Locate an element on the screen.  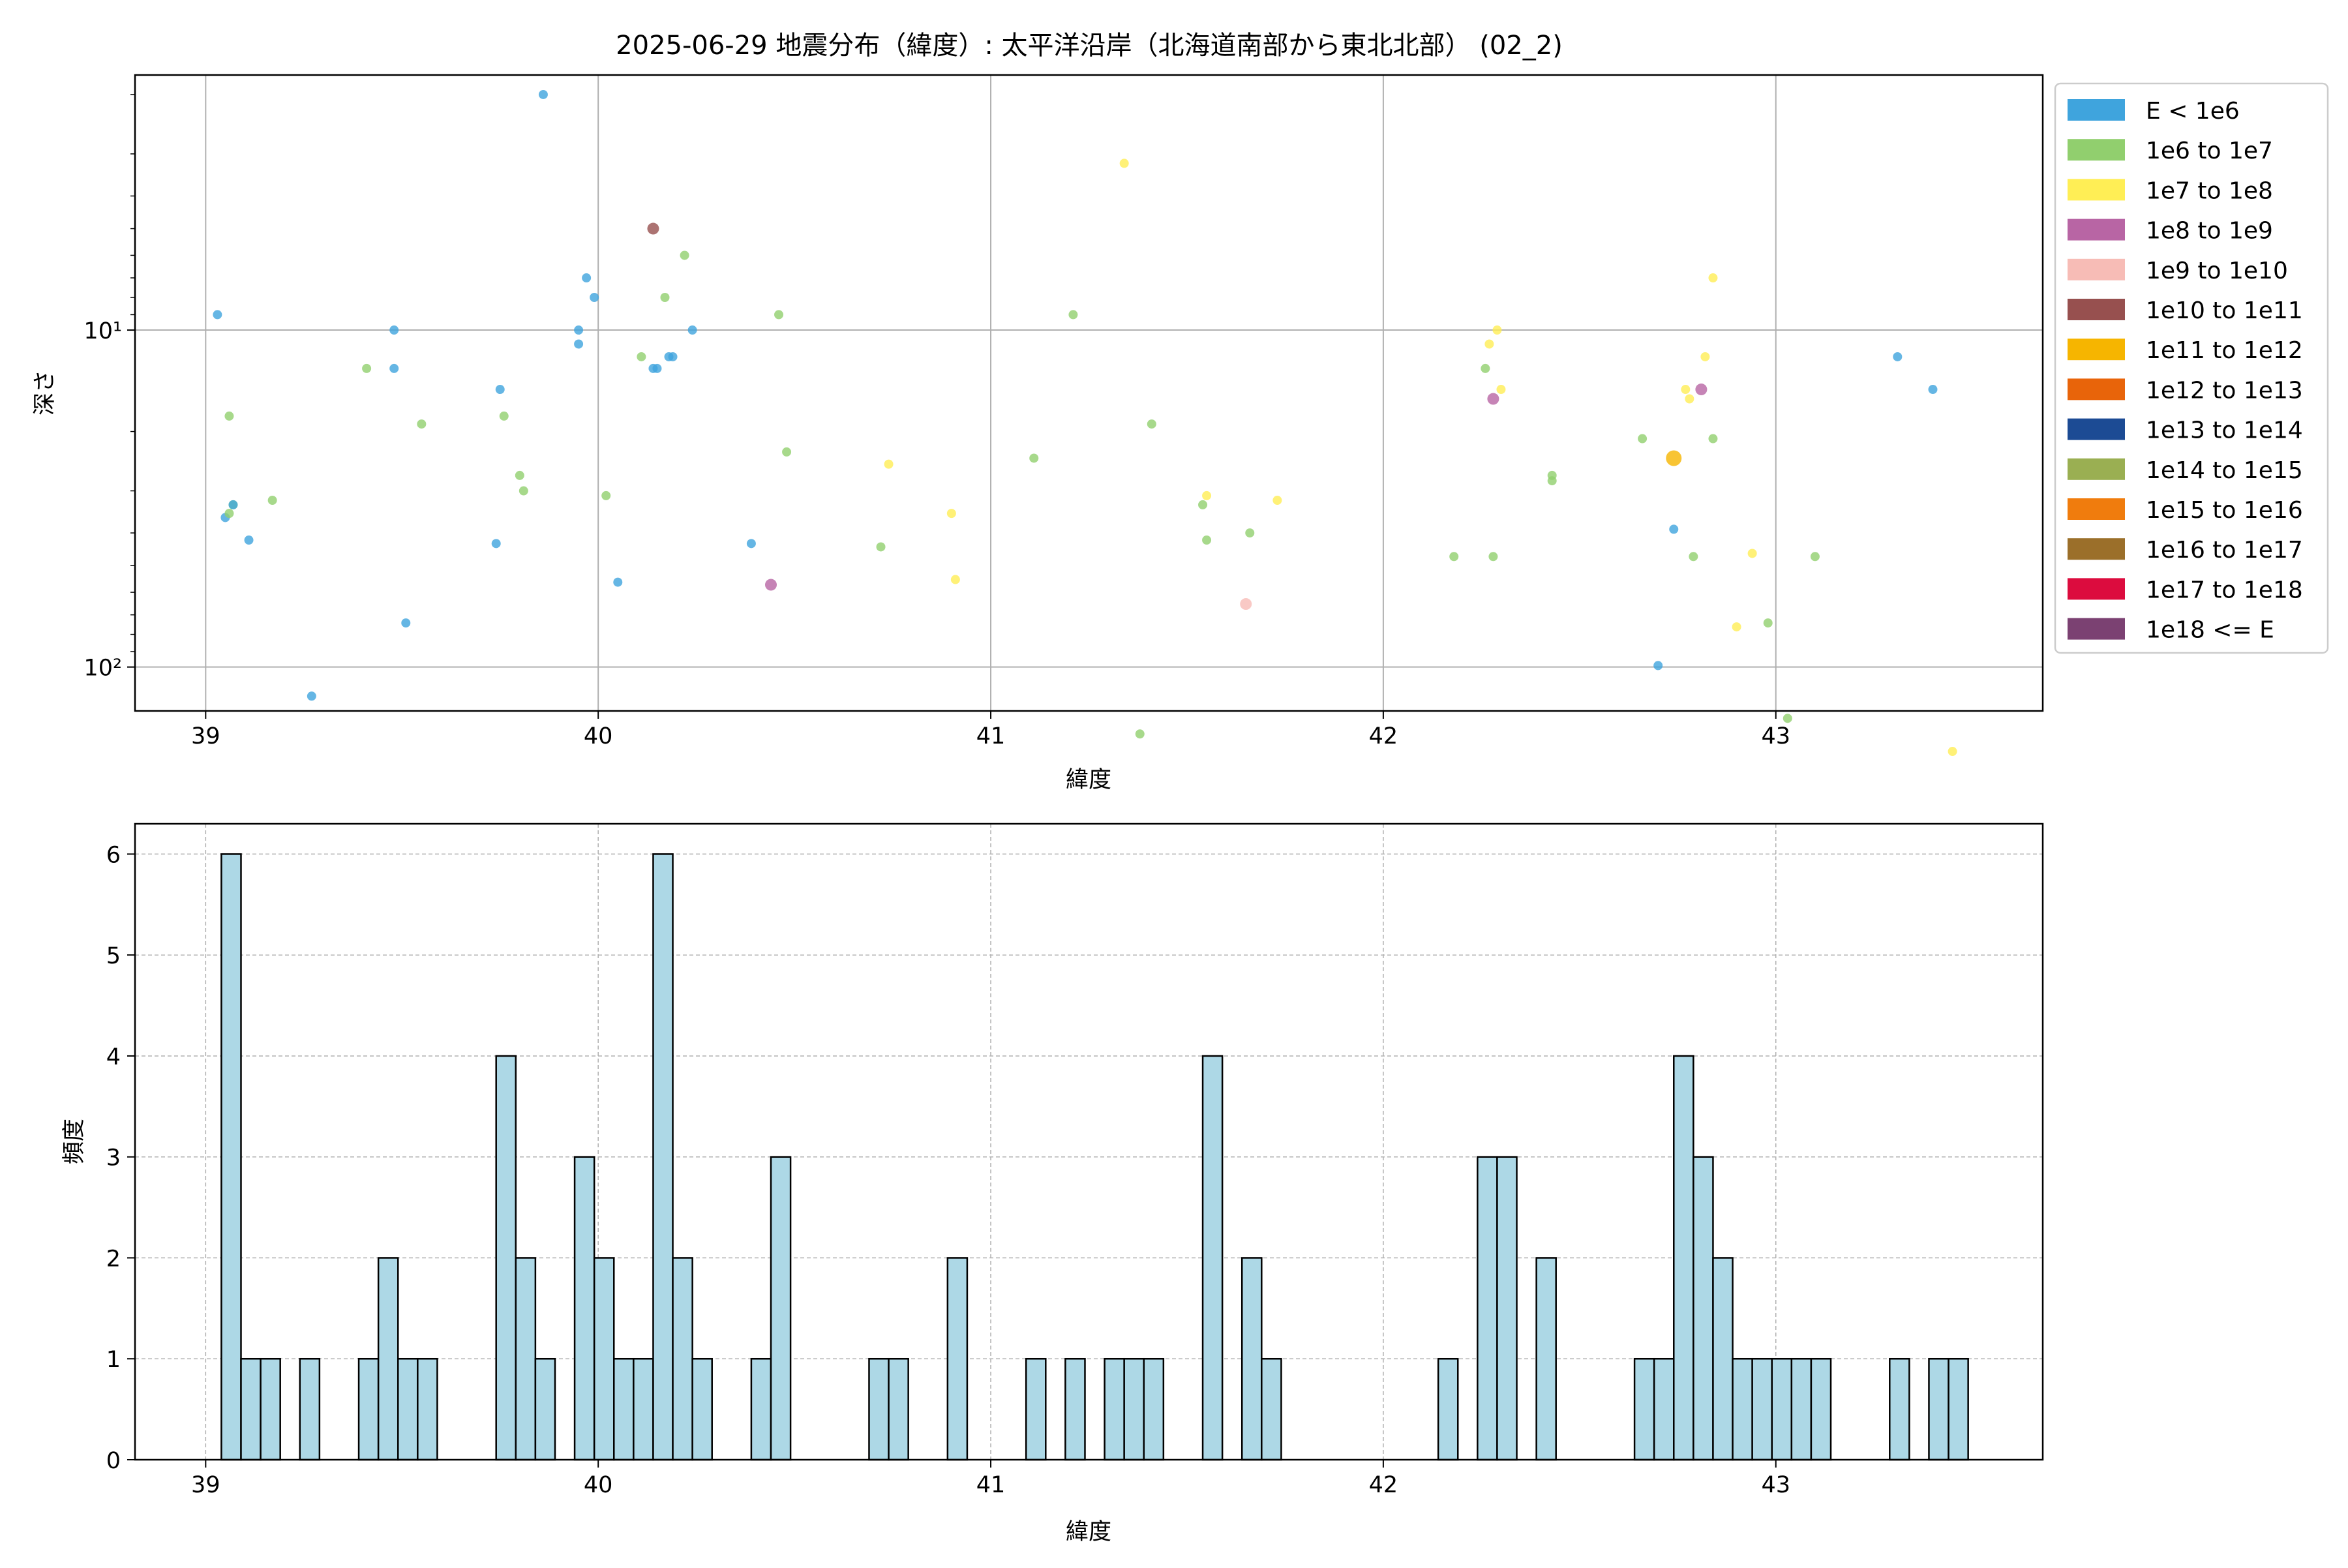
scatter-y-tick-label: 10² is located at coordinates (103, 669).